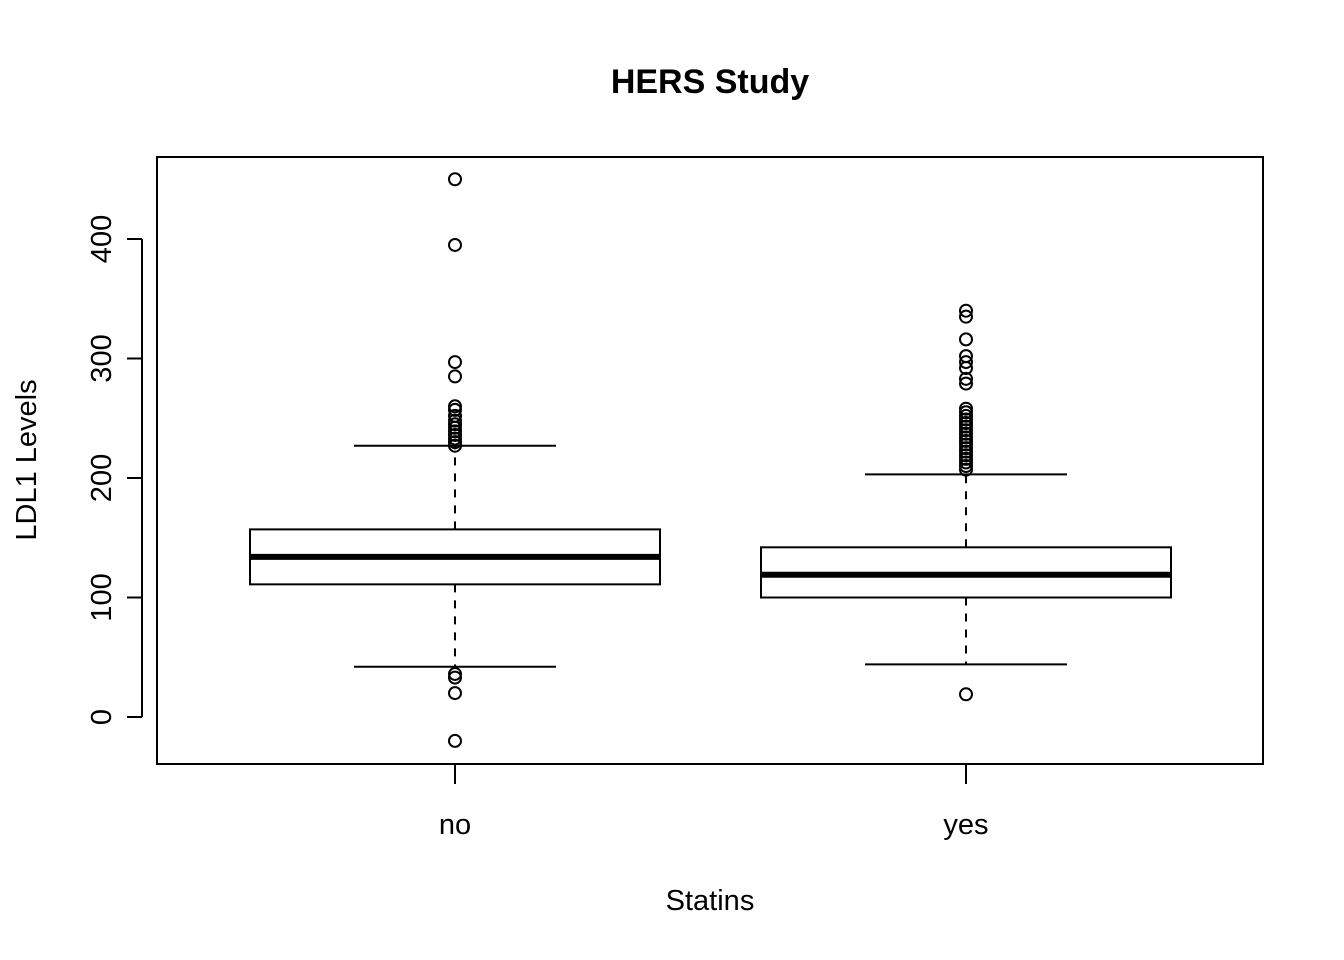 This screenshot has width=1344, height=960. What do you see at coordinates (714, 802) in the screenshot?
I see `x-axis: no yes` at bounding box center [714, 802].